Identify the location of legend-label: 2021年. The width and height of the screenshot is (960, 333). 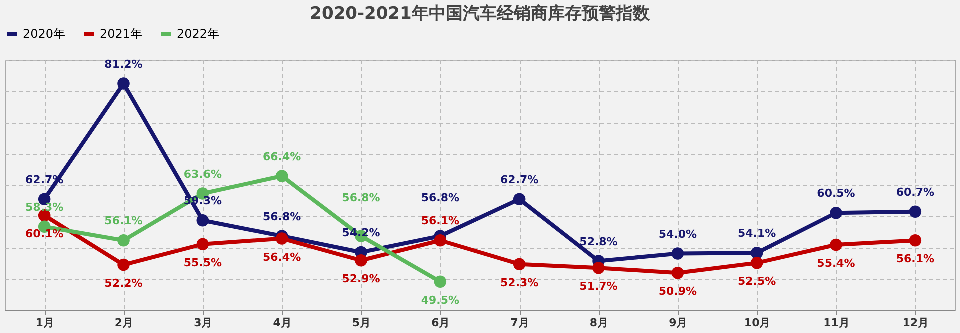
(121, 34).